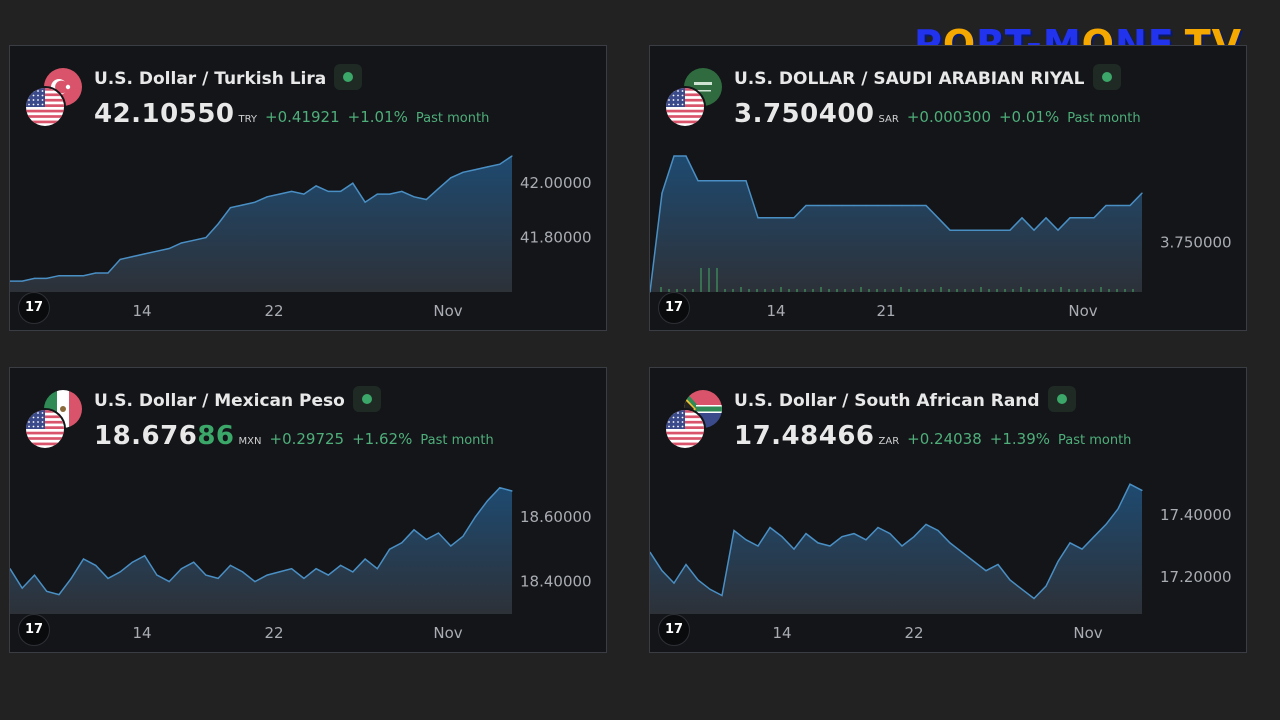 The image size is (1280, 720). I want to click on period-label: Past month, so click(1095, 440).